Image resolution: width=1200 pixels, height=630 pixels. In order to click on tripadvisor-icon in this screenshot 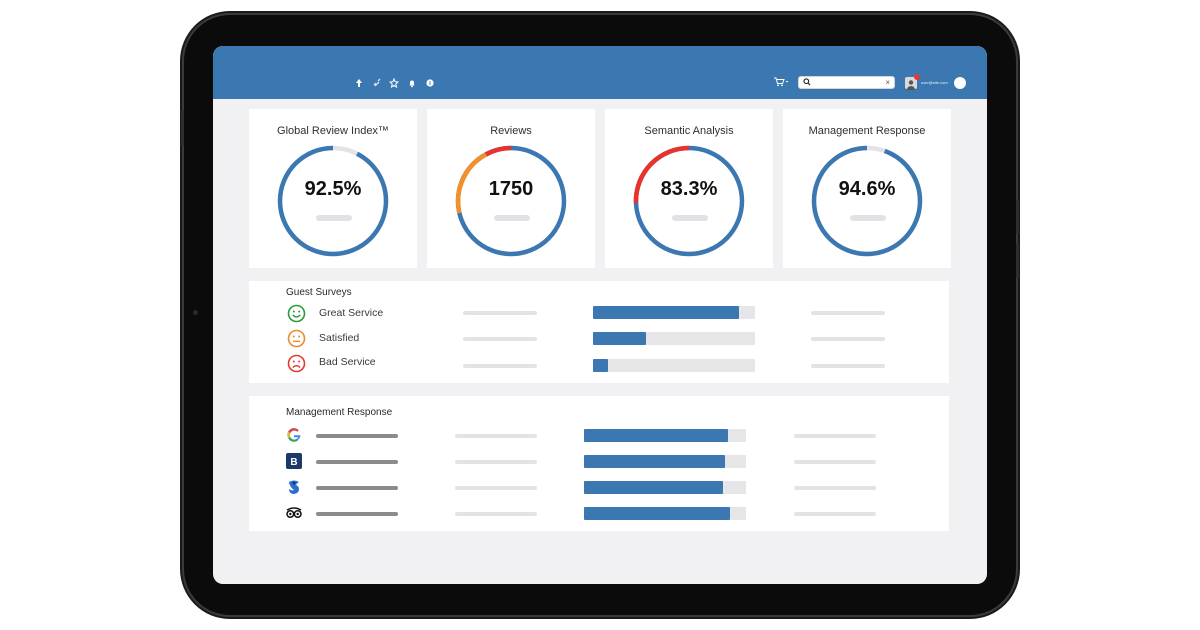, I will do `click(294, 513)`.